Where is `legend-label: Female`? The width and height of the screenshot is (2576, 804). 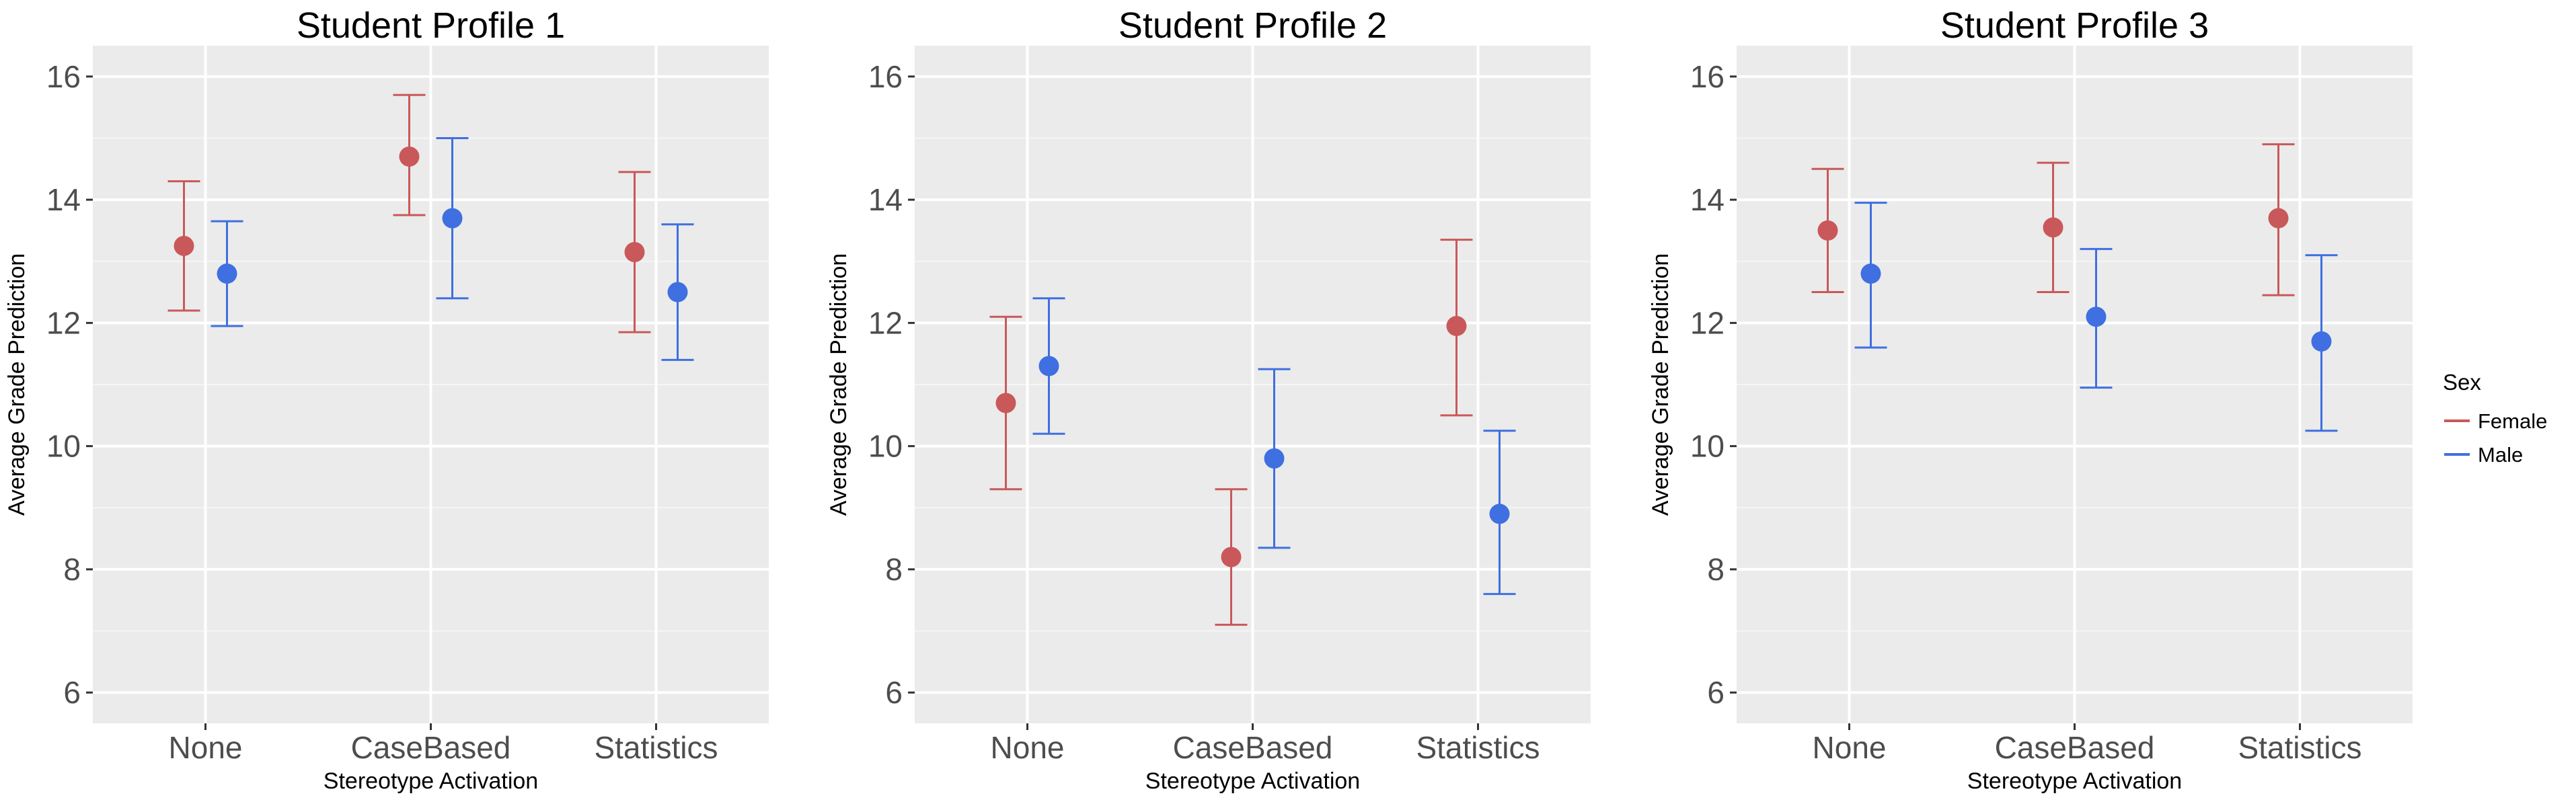
legend-label: Female is located at coordinates (2512, 421).